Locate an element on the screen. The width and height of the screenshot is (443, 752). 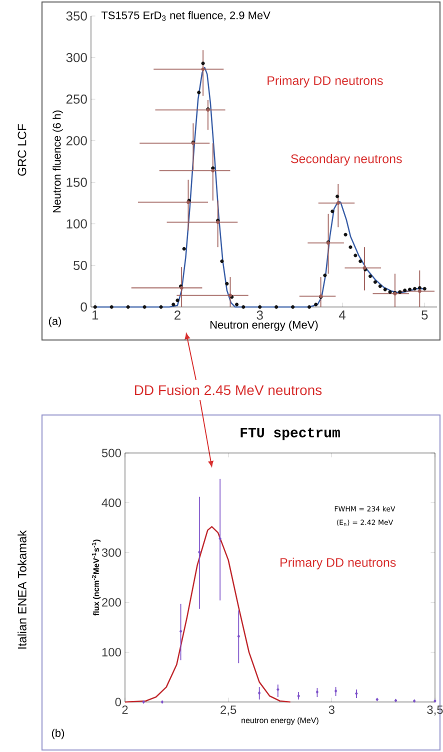
x-tick-label: 1 is located at coordinates (95, 315).